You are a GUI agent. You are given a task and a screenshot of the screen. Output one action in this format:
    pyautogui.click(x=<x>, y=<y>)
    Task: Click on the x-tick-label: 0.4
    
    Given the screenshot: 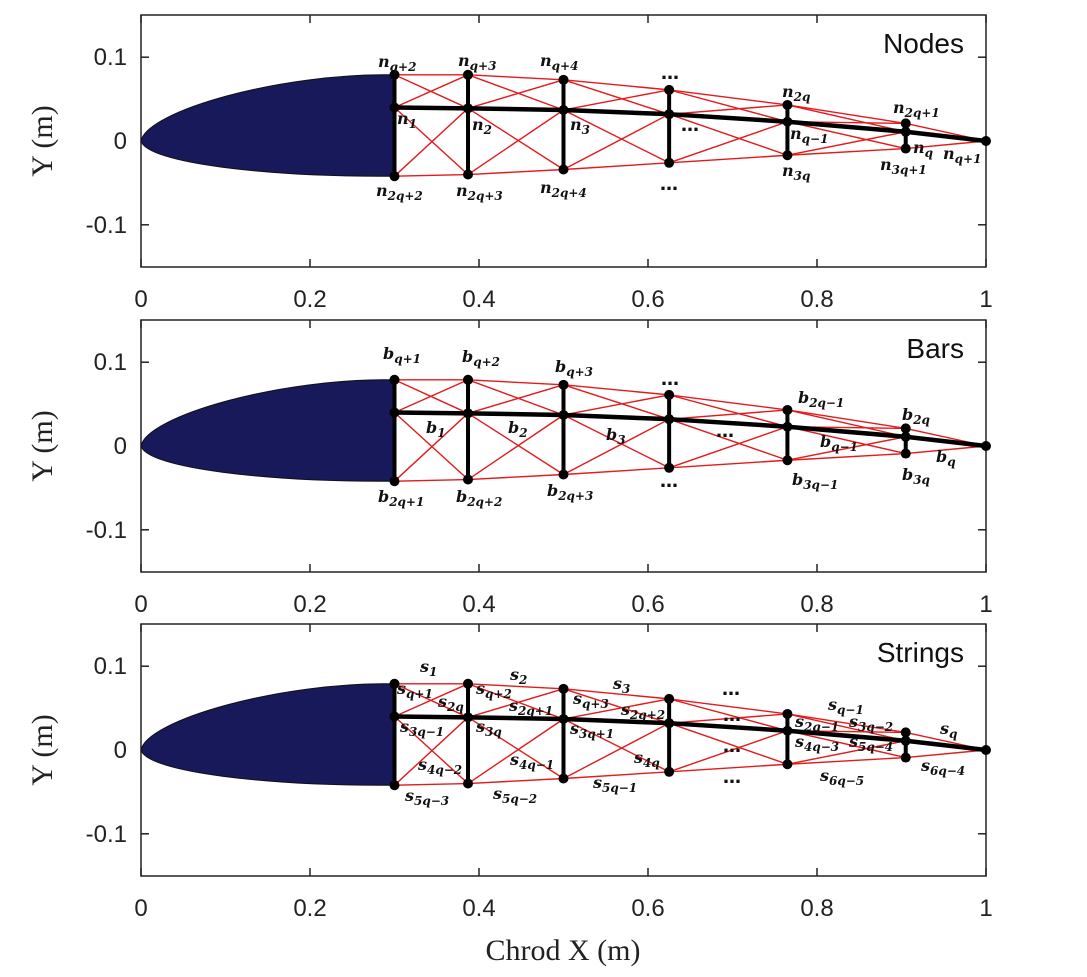 What is the action you would take?
    pyautogui.click(x=478, y=604)
    